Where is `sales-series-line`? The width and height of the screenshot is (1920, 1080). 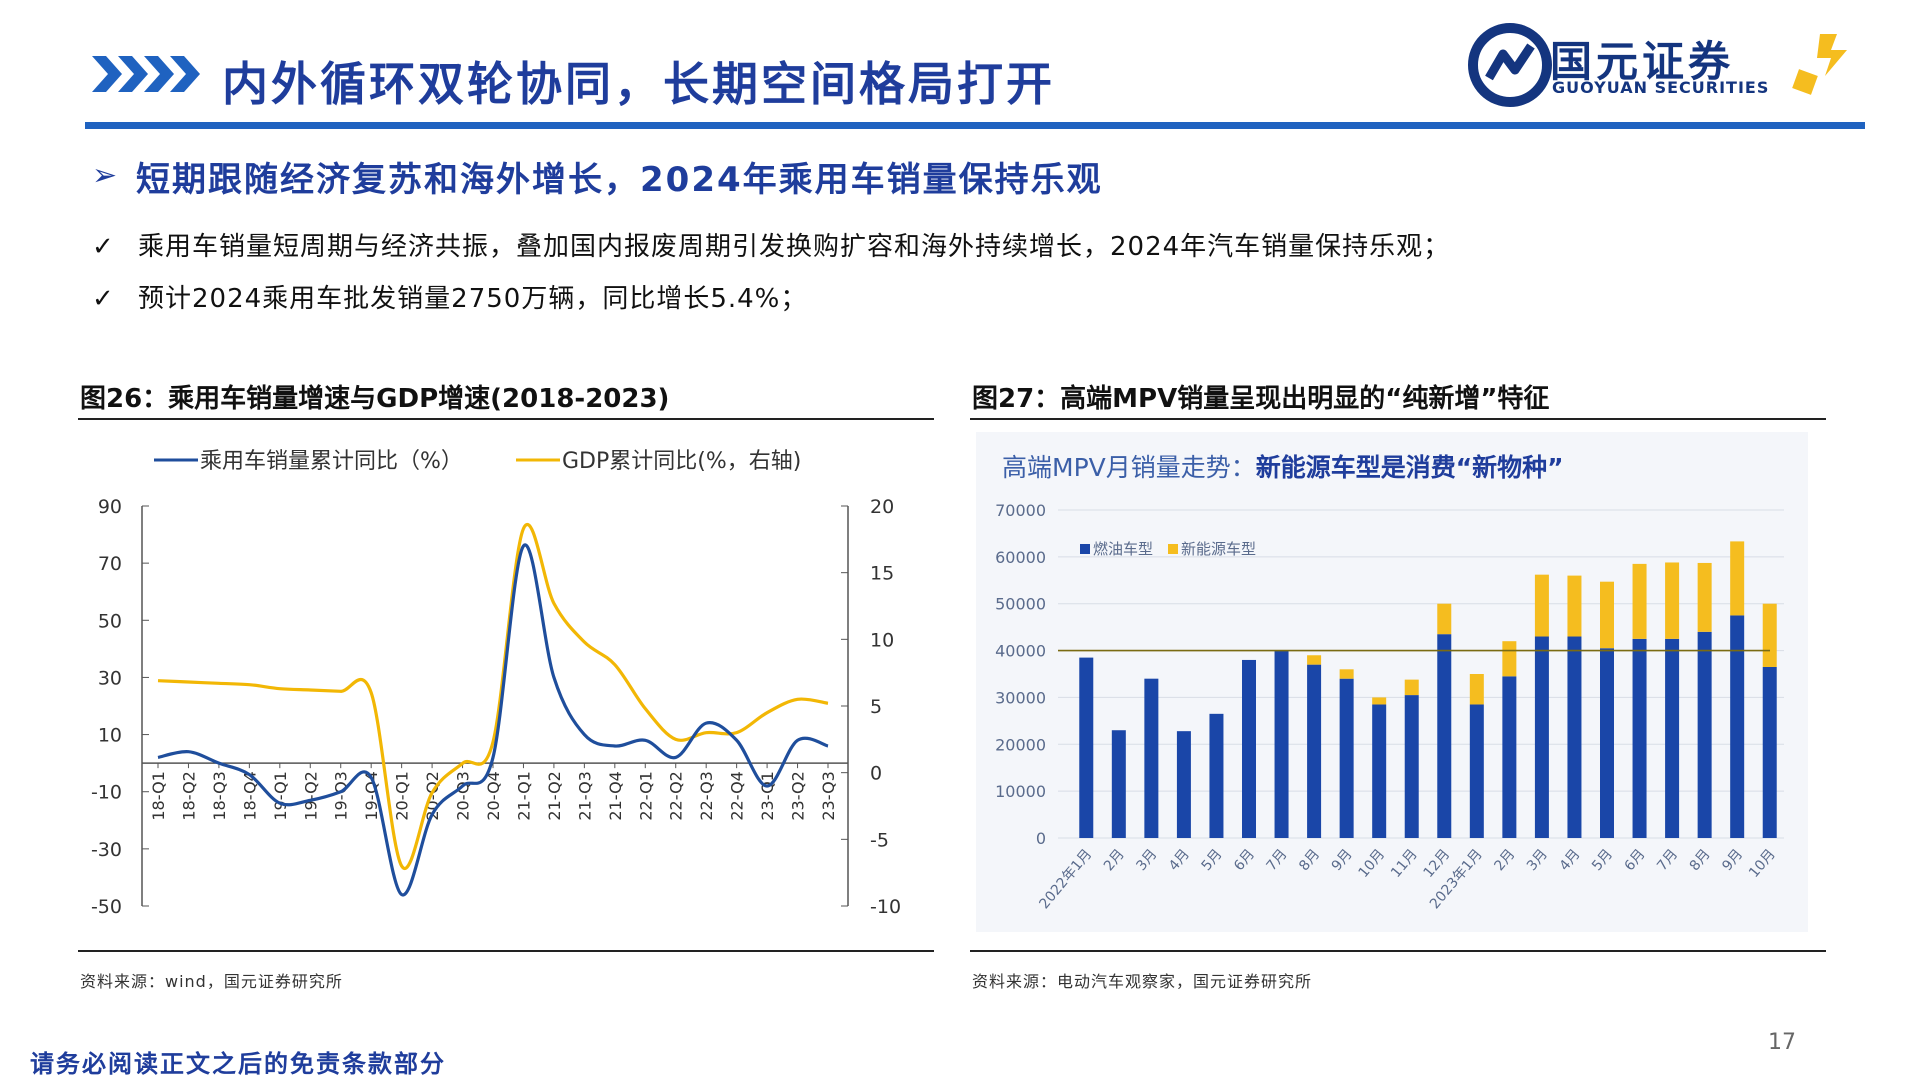
sales-series-line is located at coordinates (493, 720).